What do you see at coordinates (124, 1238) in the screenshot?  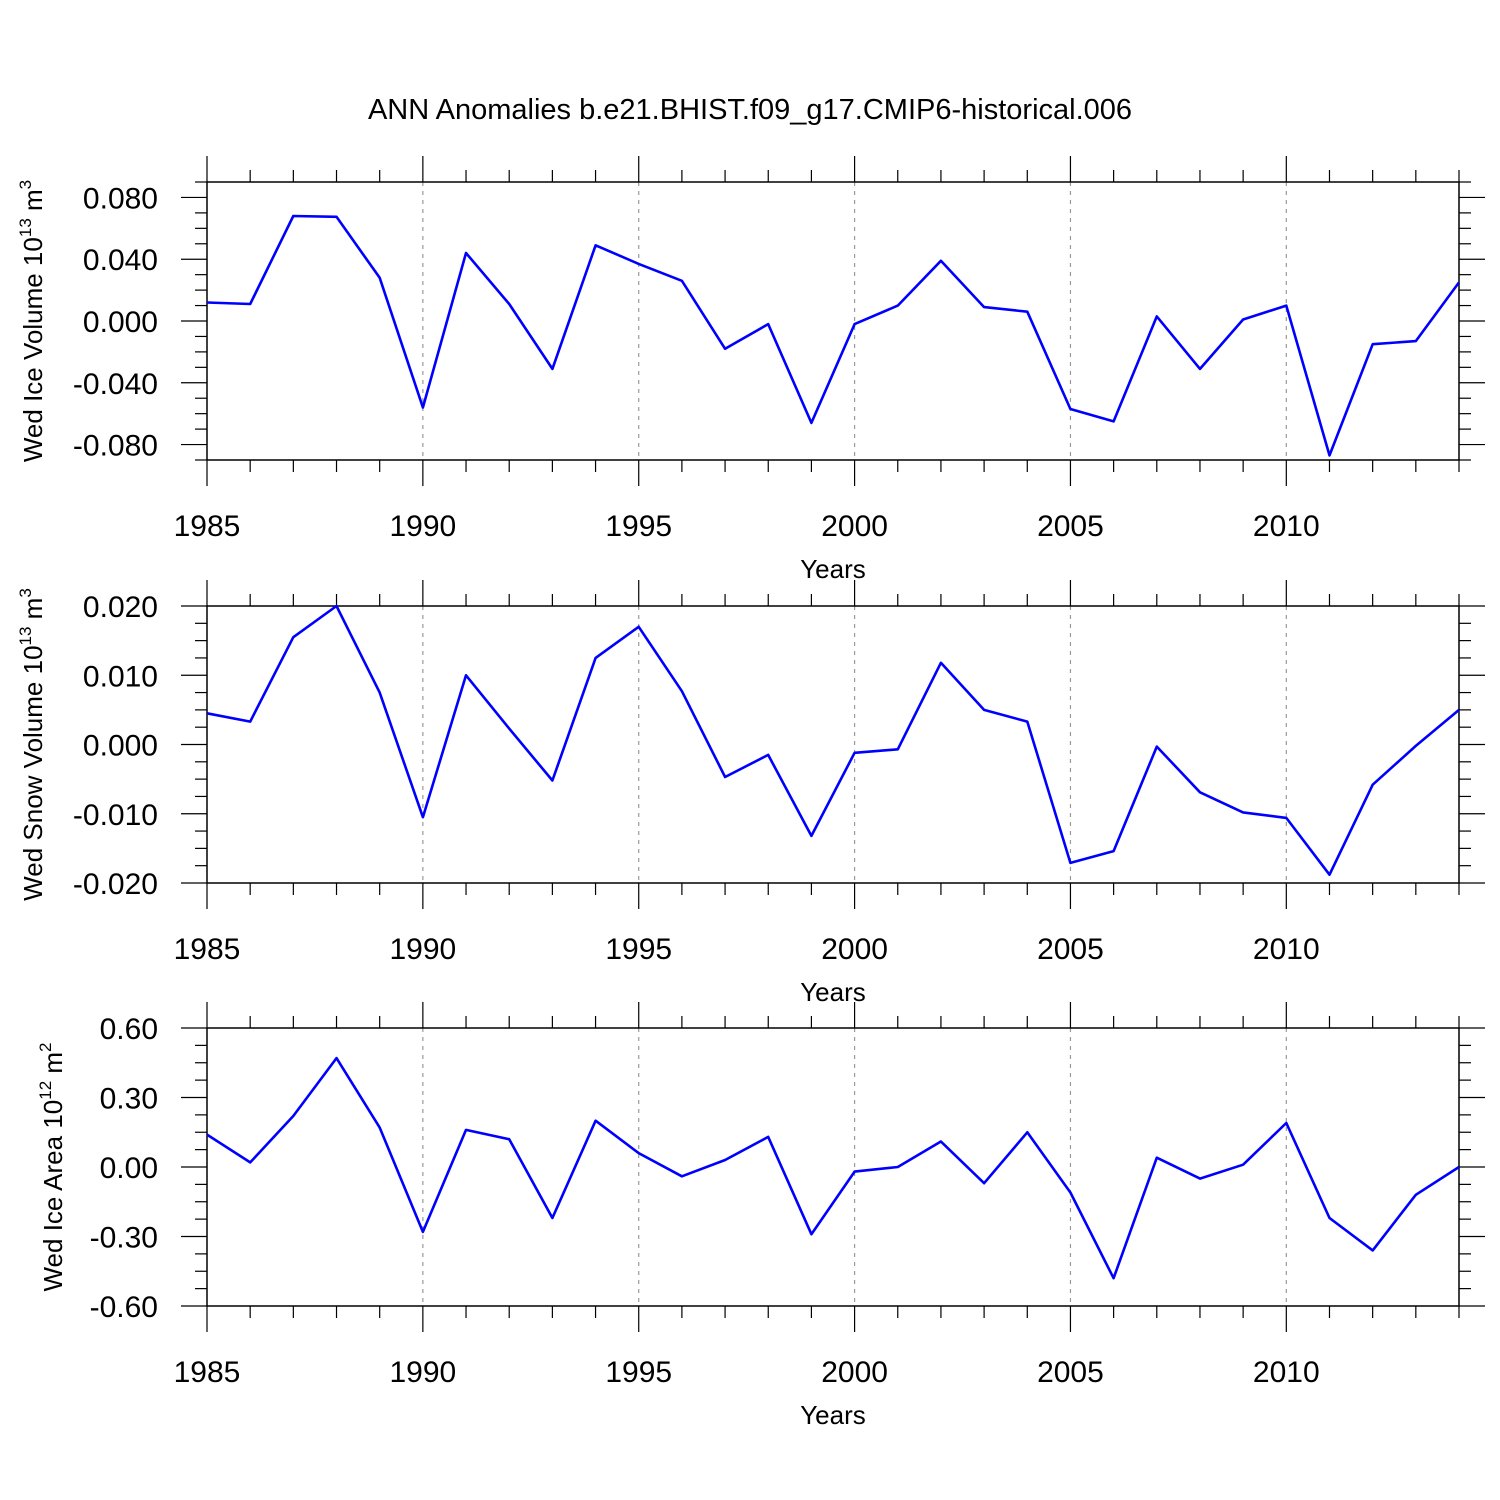 I see `y-tick-label: -0.30` at bounding box center [124, 1238].